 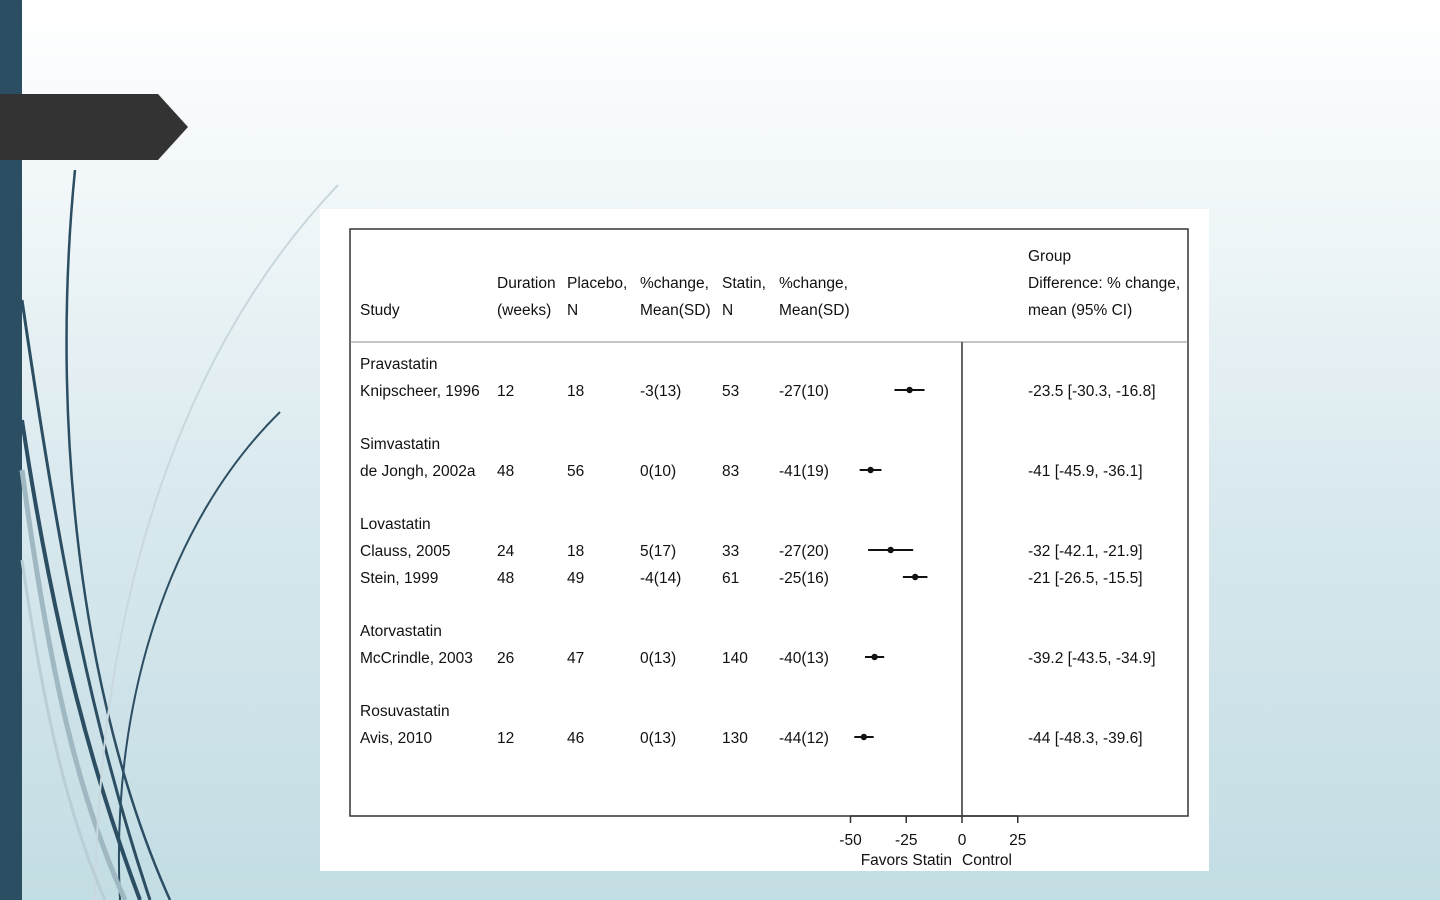 I want to click on header-difference: Difference: % change,, so click(x=1104, y=283).